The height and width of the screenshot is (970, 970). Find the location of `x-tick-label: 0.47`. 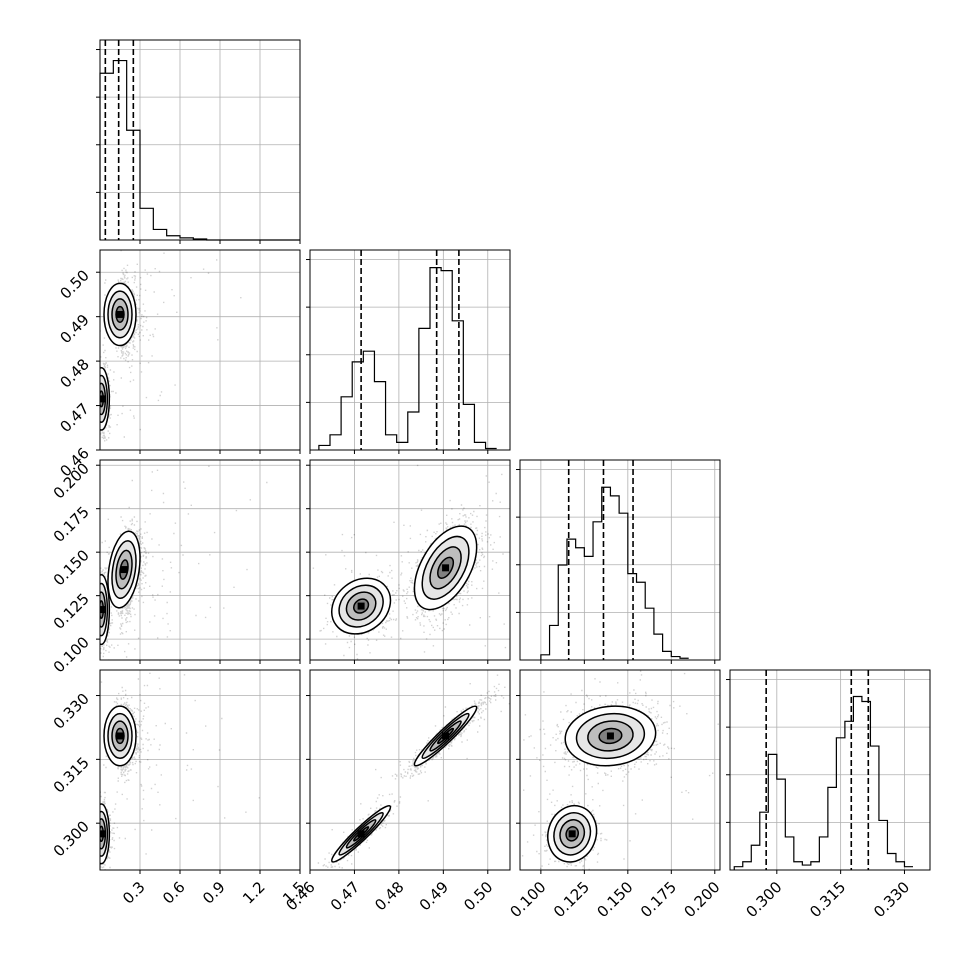

x-tick-label: 0.47 is located at coordinates (345, 896).